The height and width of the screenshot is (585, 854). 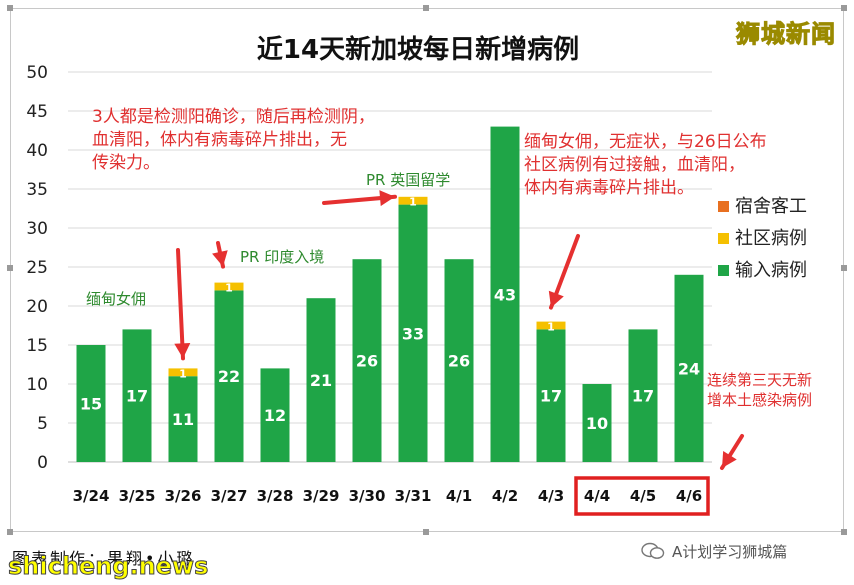 I want to click on annotation-recent: 连续第三天无新 增本土感染病例, so click(x=760, y=390).